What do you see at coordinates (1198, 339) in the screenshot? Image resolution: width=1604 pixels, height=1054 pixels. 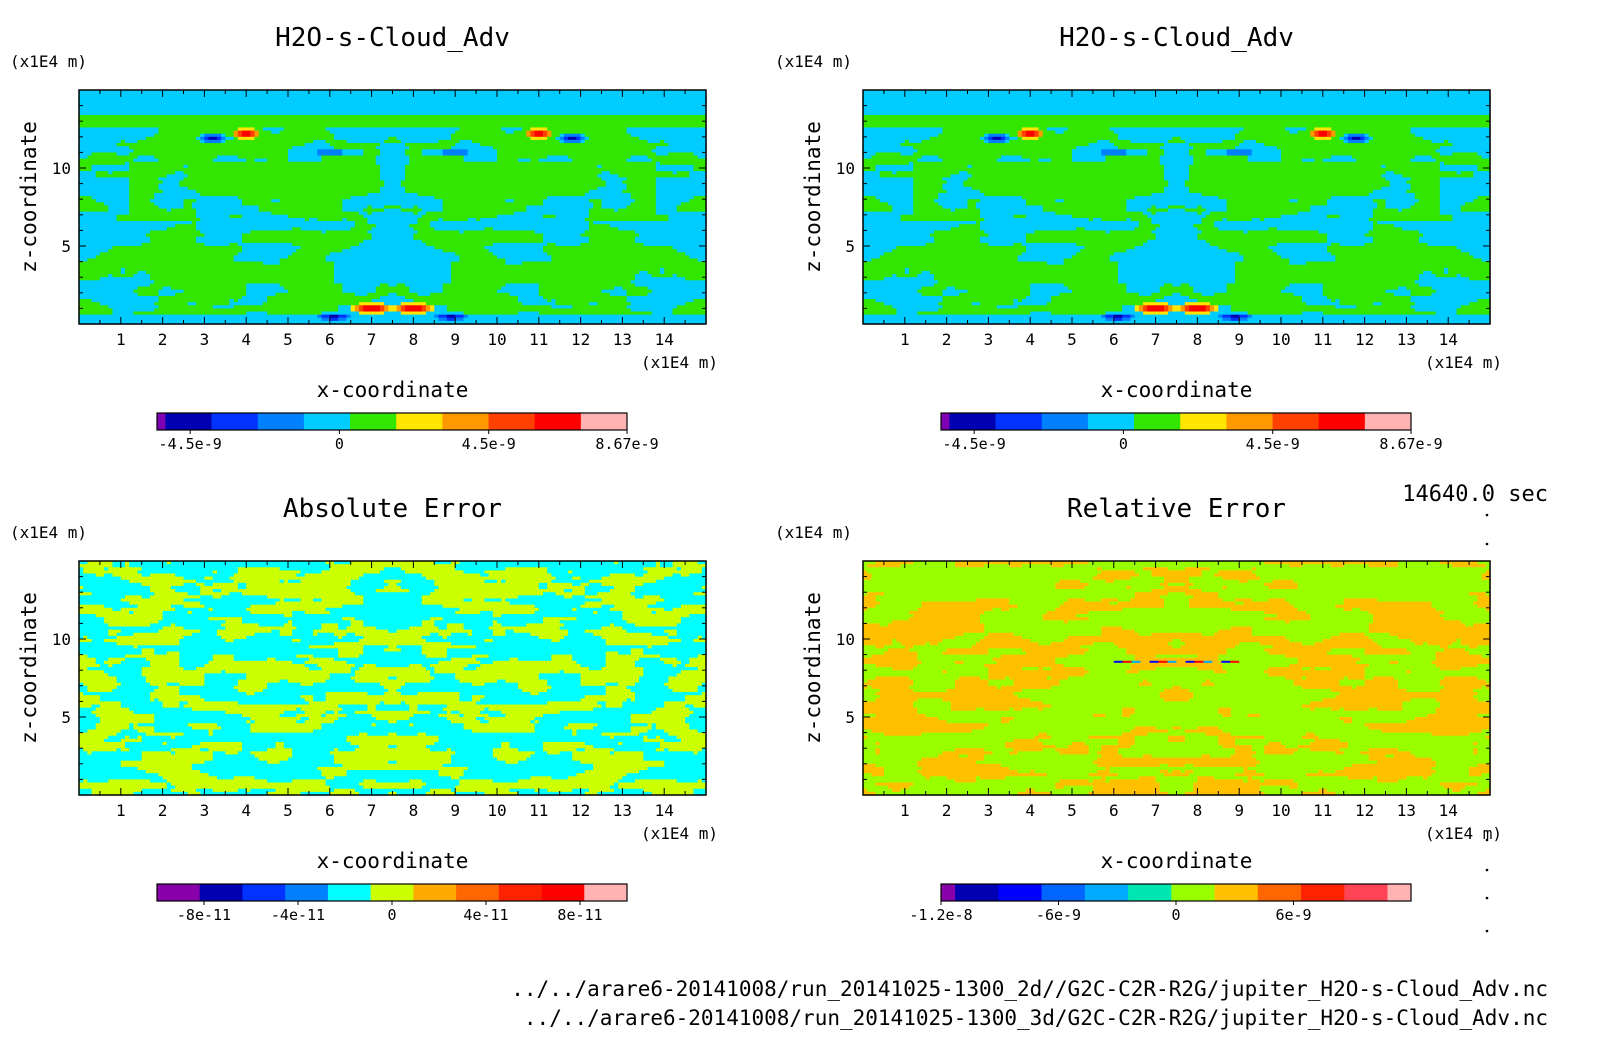 I see `x-tick-label: 8` at bounding box center [1198, 339].